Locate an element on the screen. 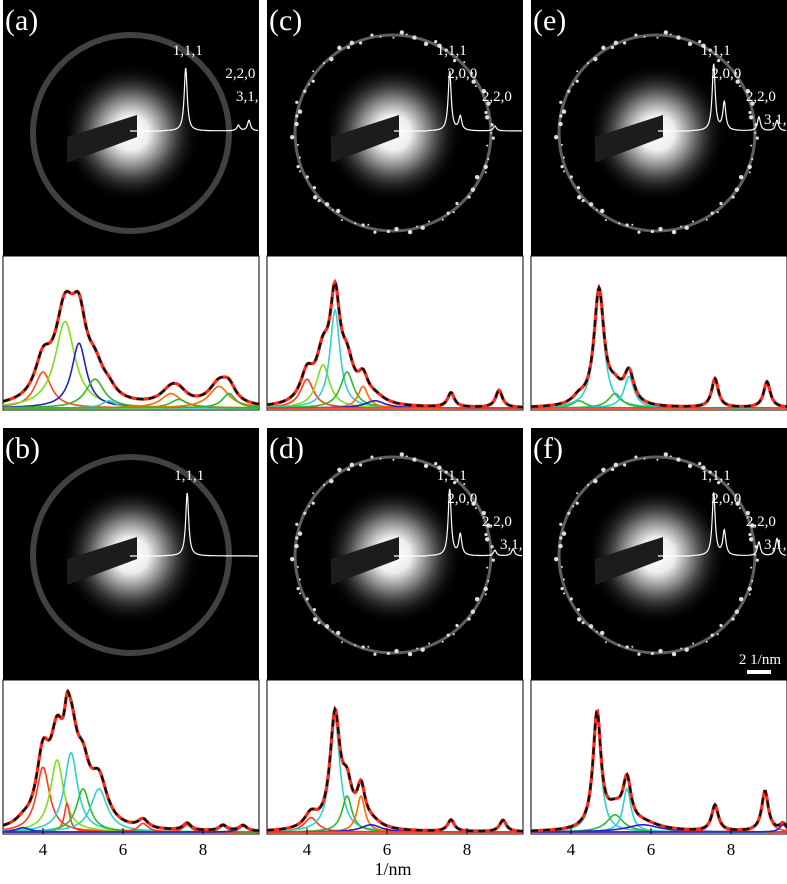 The image size is (787, 884). scale-bar is located at coordinates (759, 672).